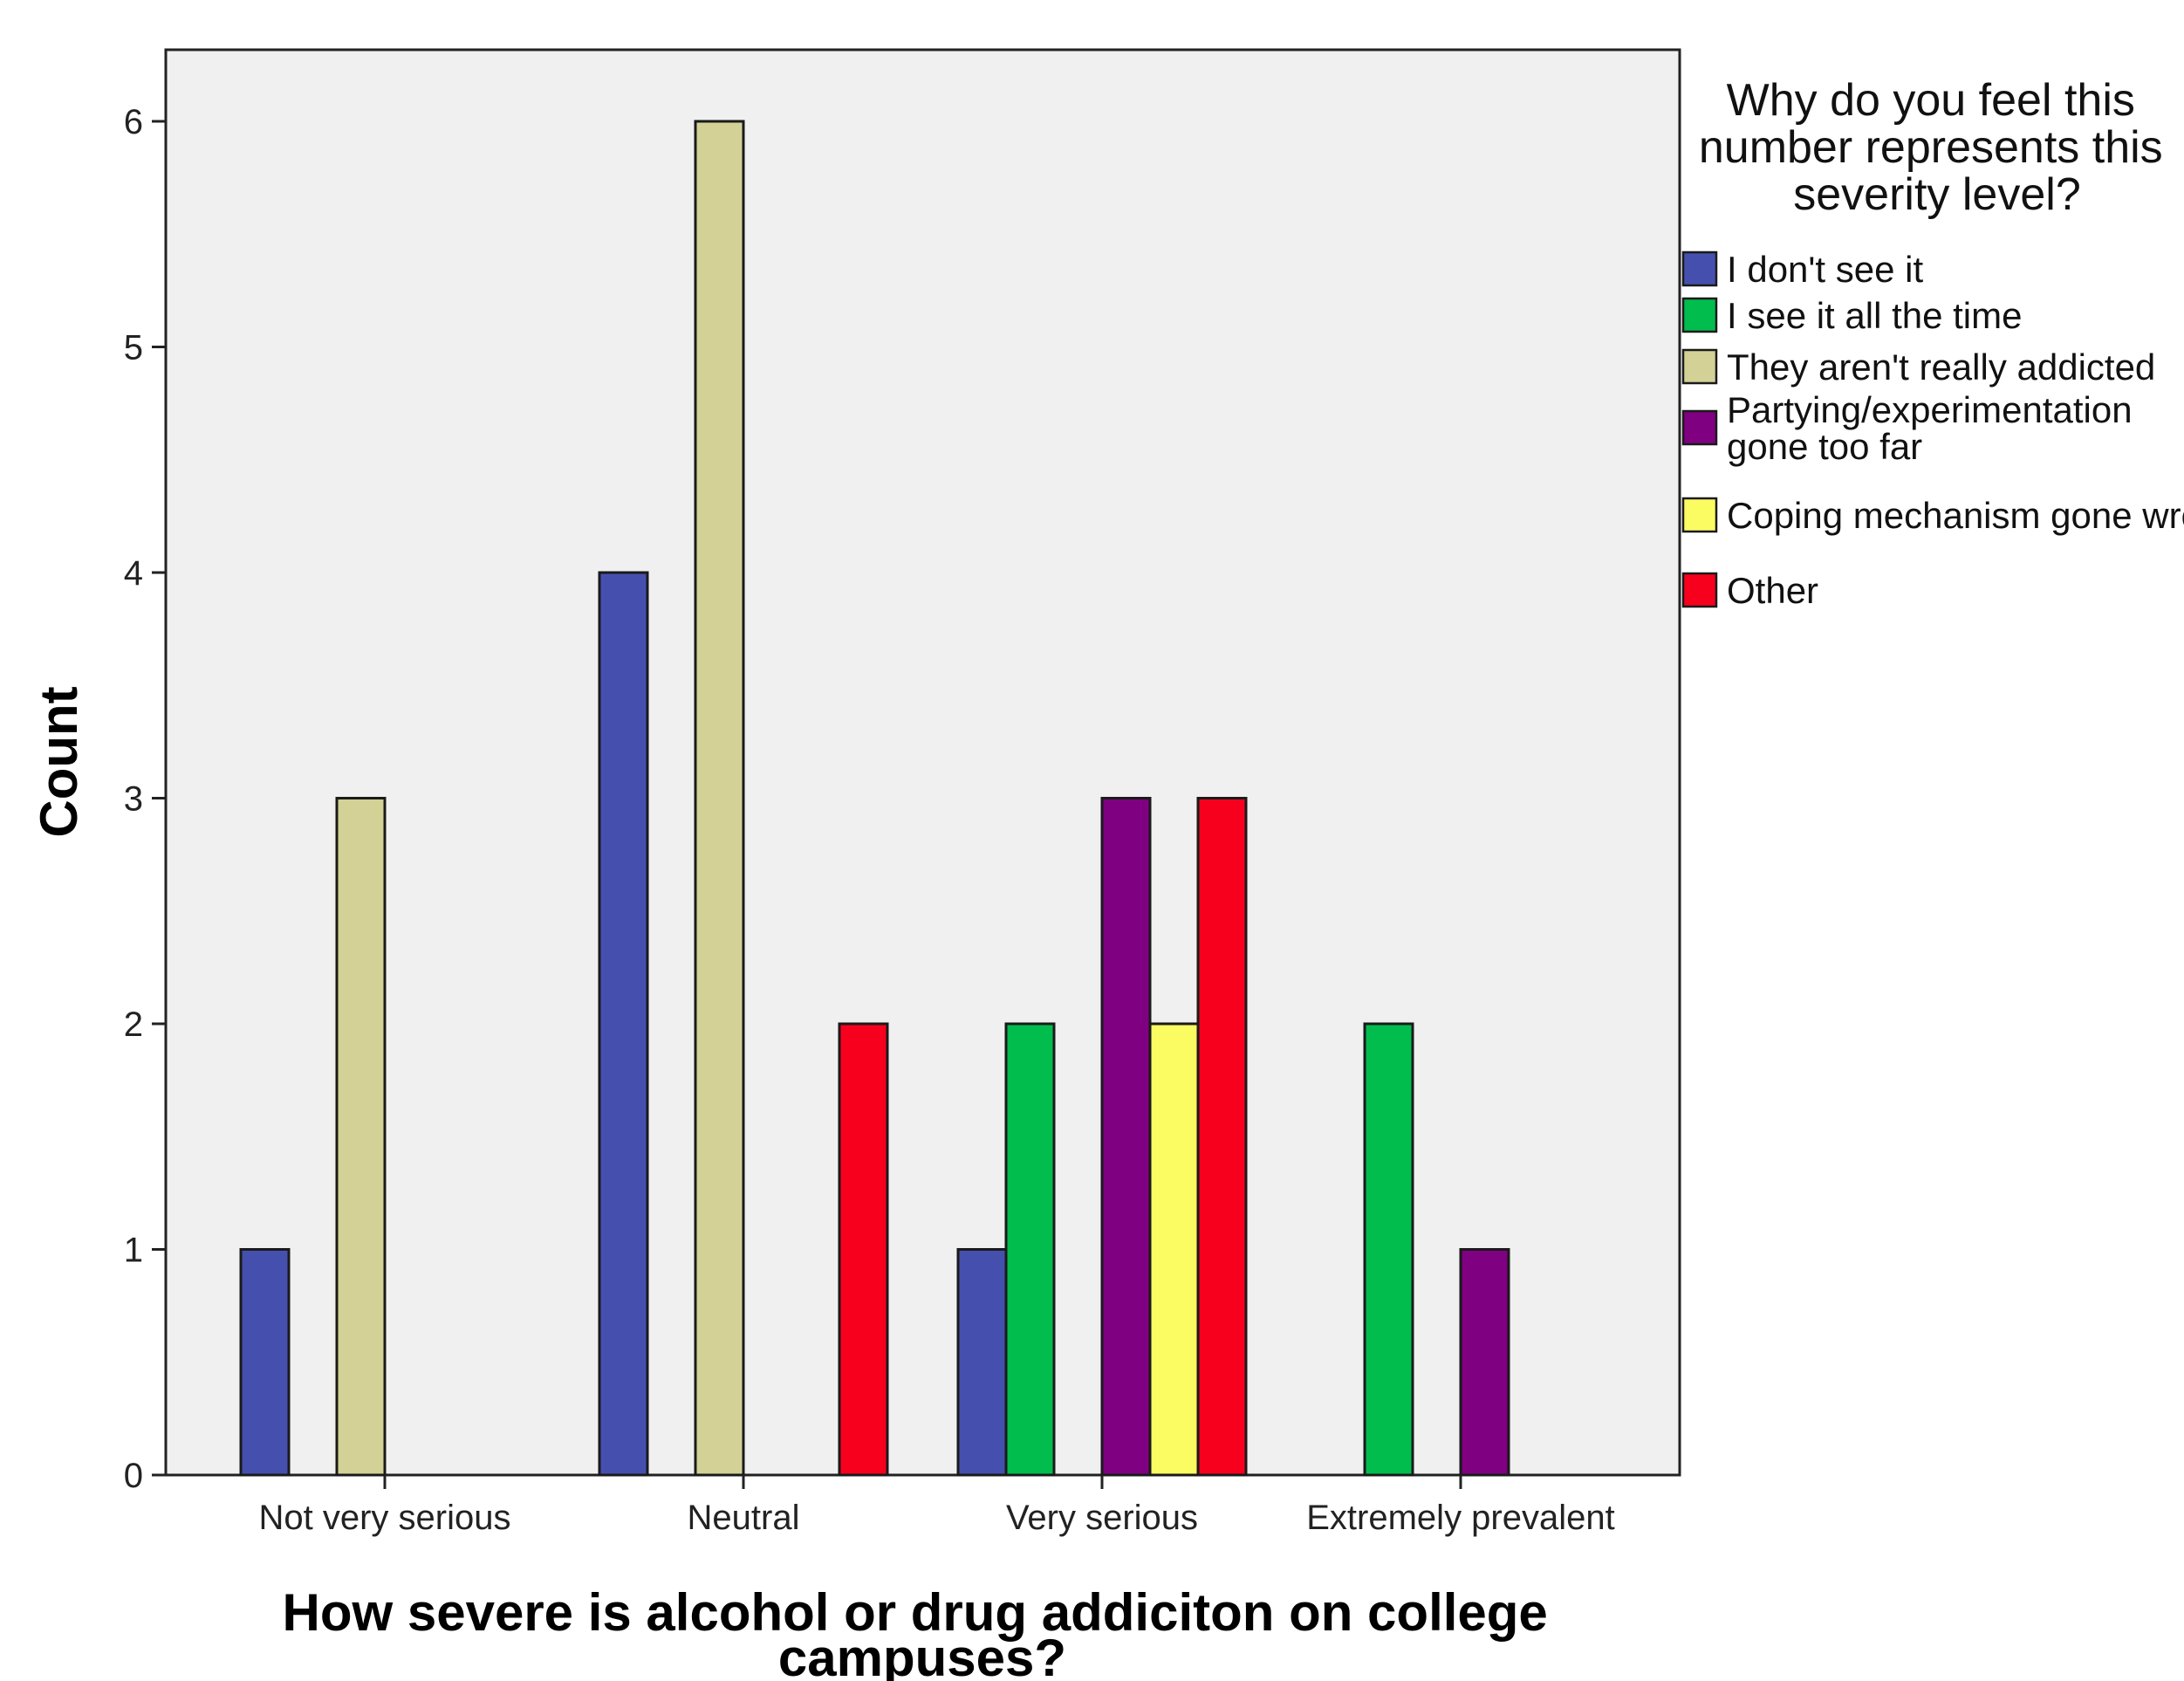 The height and width of the screenshot is (1681, 2184). Describe the element at coordinates (133, 122) in the screenshot. I see `y-tick-label-6: 6` at that location.